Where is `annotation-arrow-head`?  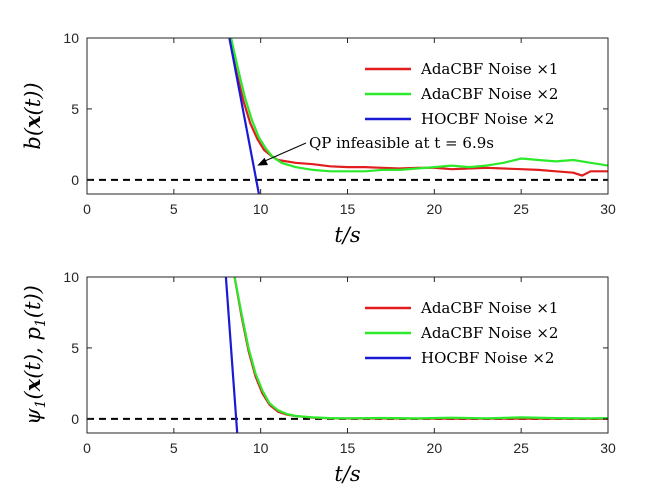 annotation-arrow-head is located at coordinates (262, 161).